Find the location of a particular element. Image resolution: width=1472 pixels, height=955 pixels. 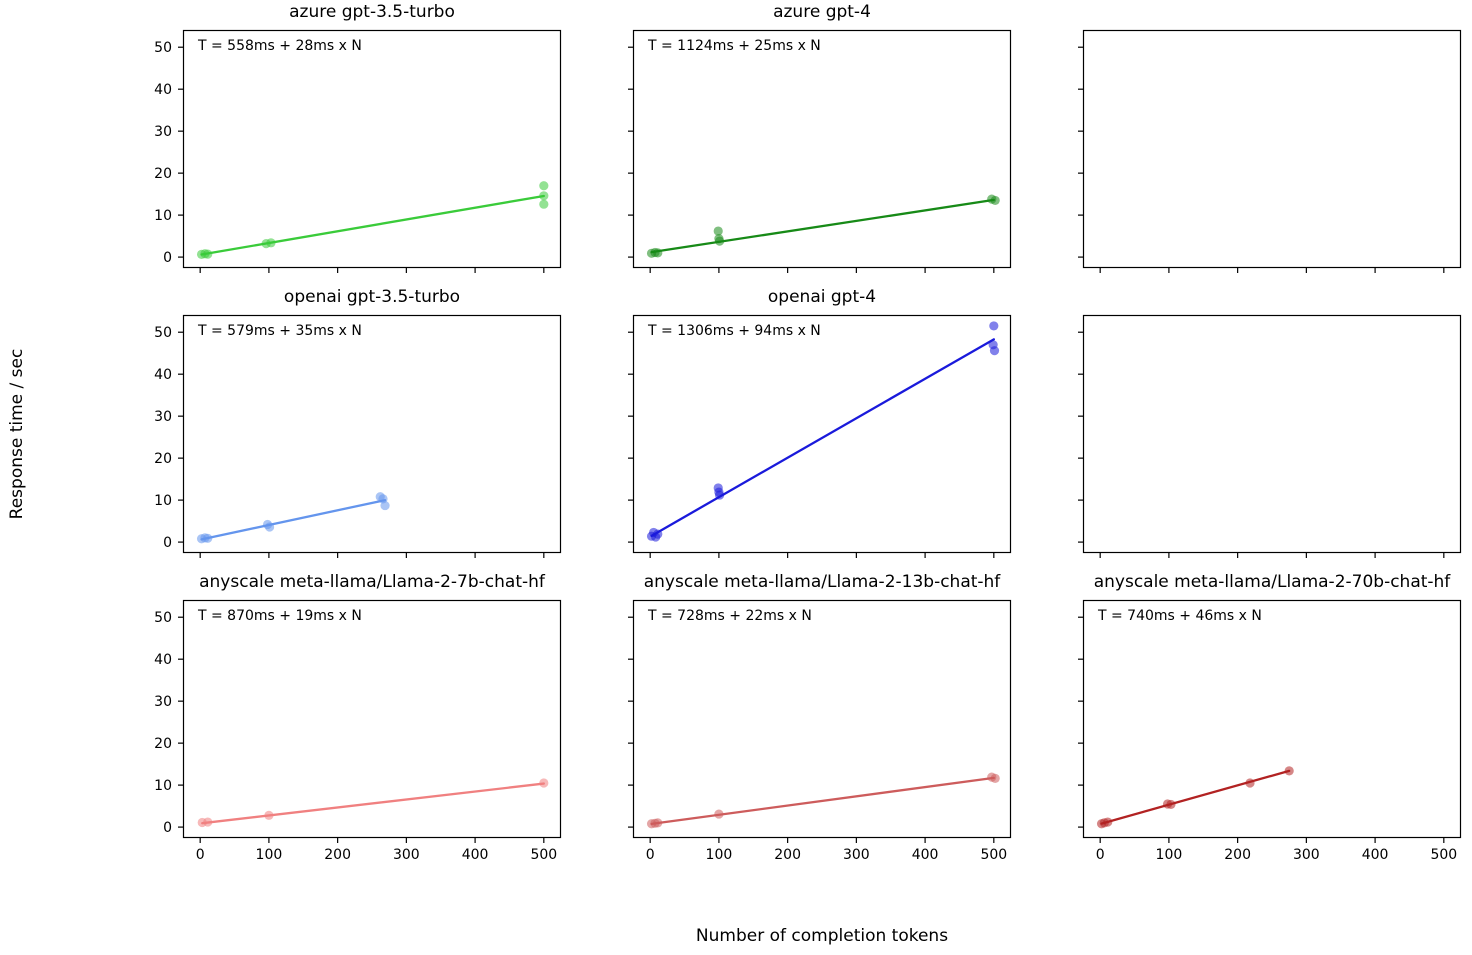

fit-equation: T = 558ms + 28ms x N is located at coordinates (280, 46).